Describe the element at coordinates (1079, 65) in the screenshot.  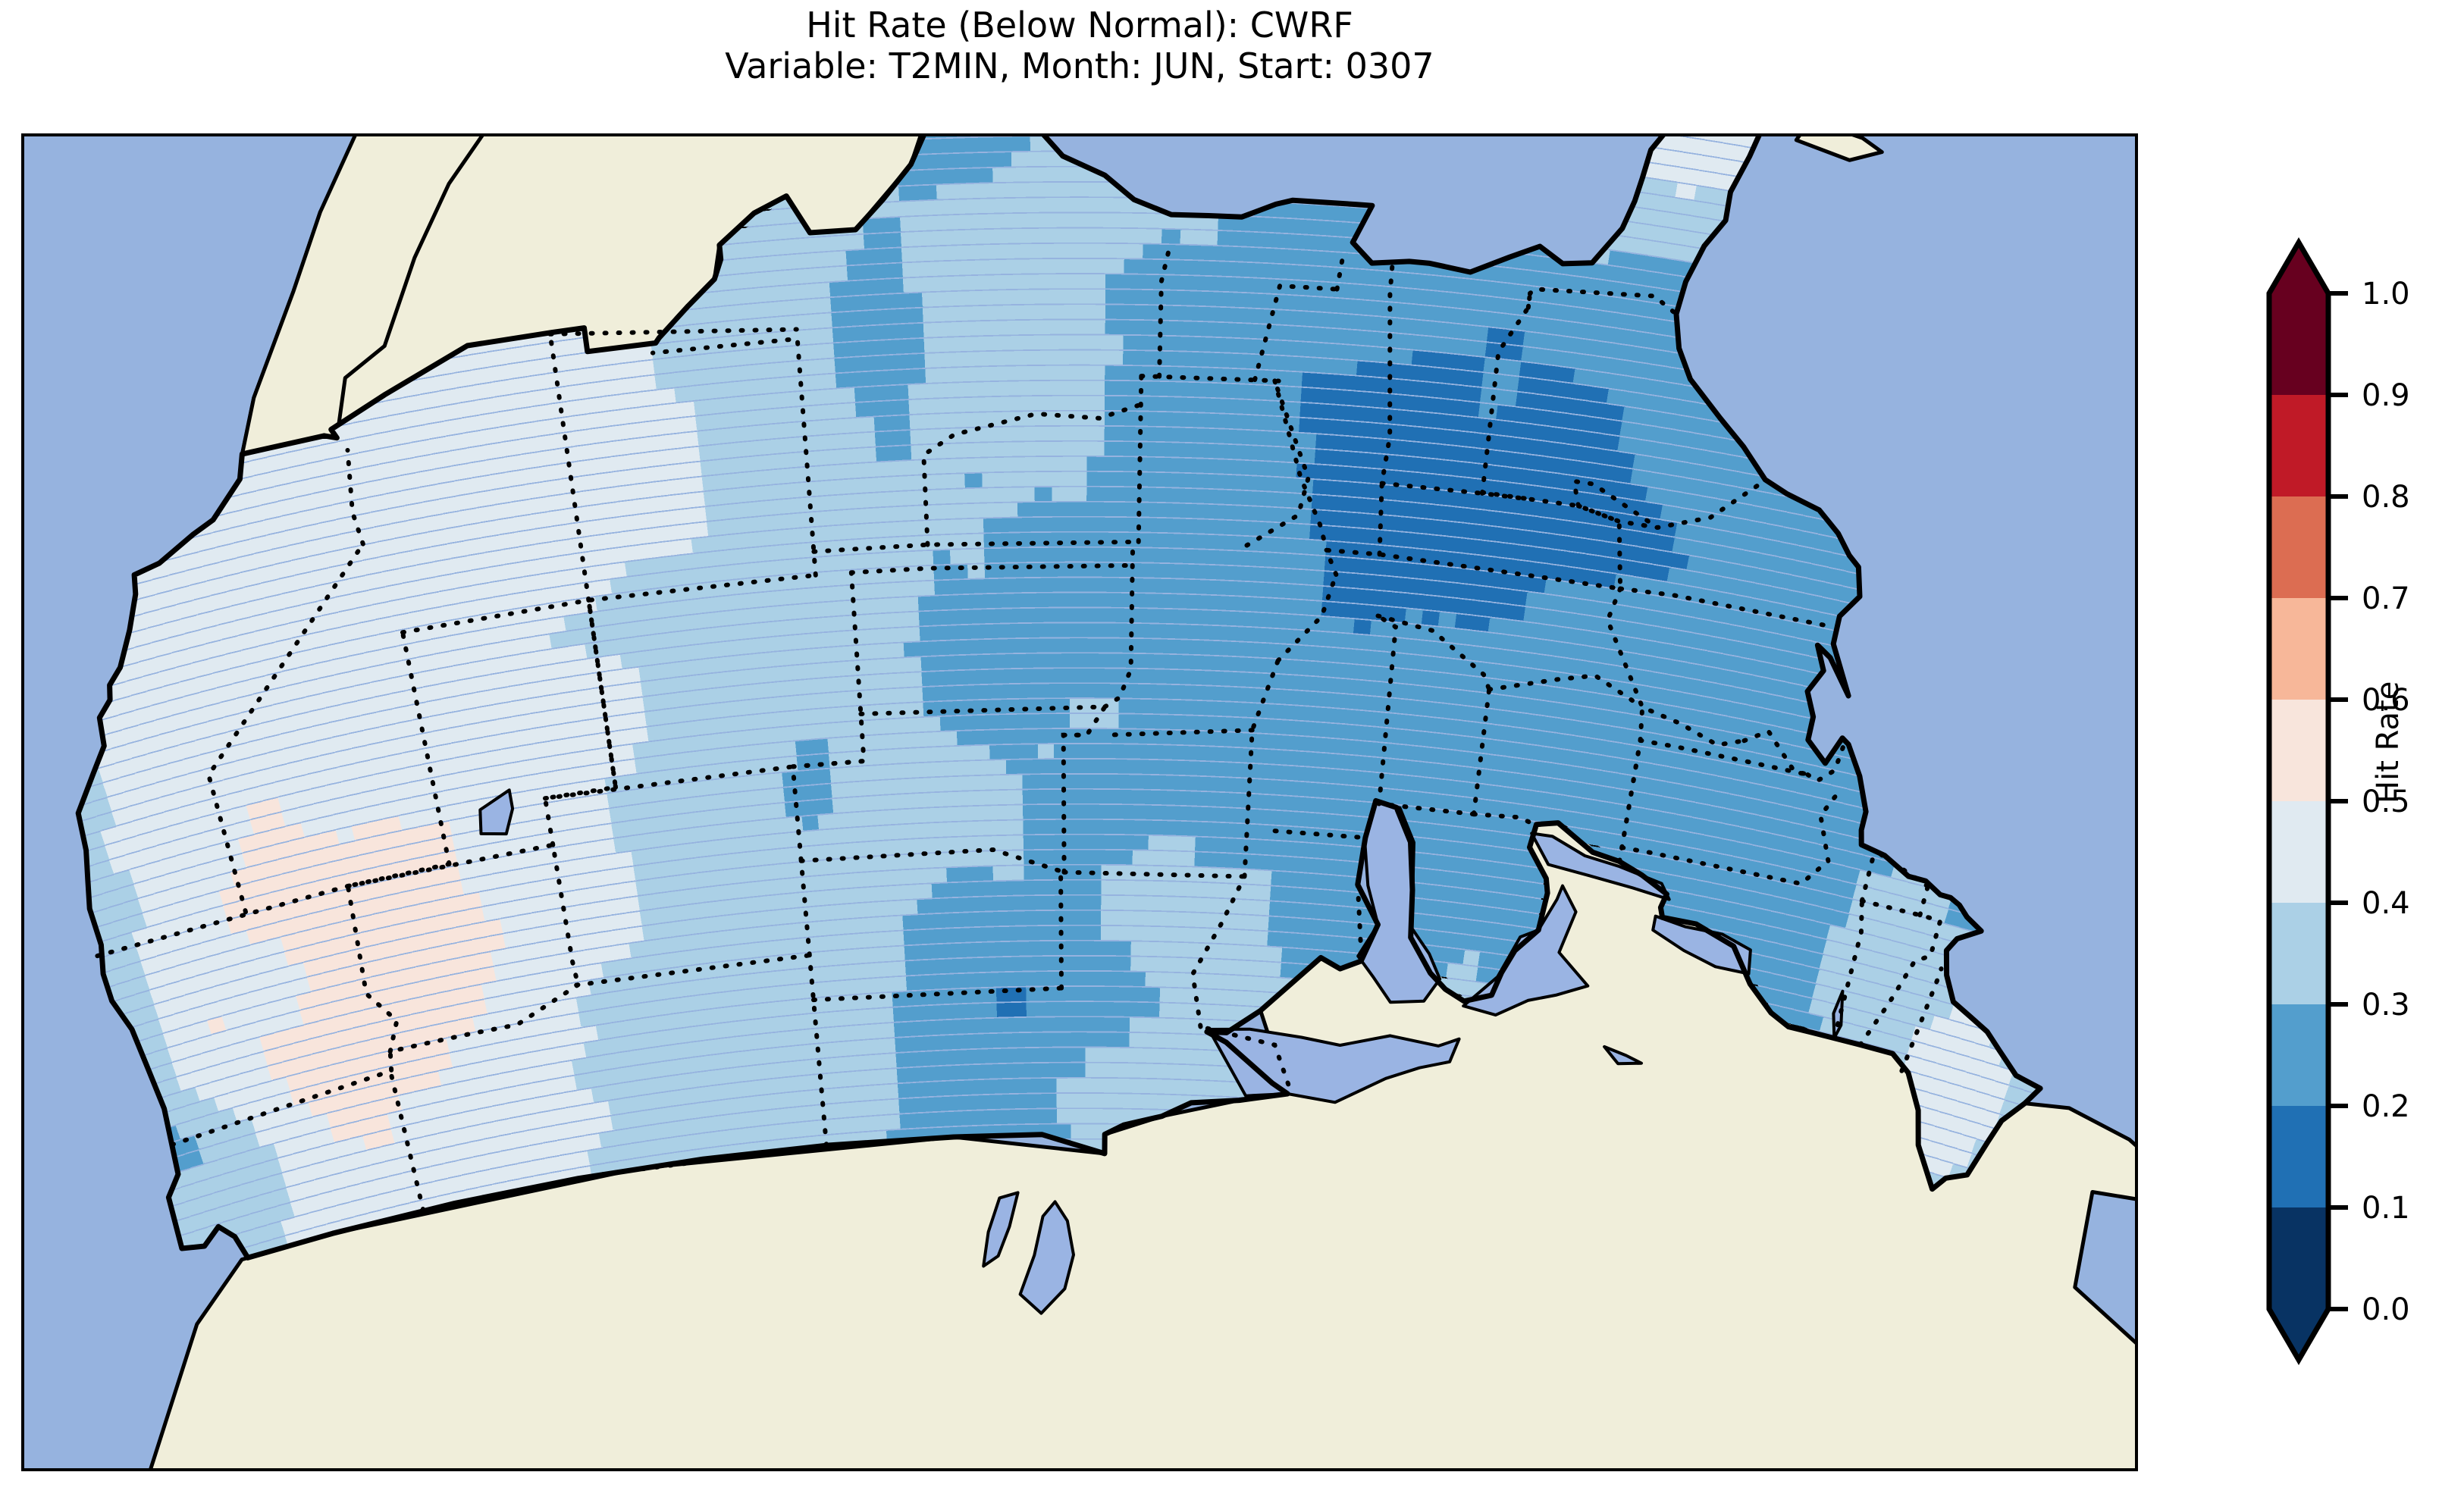
I see `title-line-2: Variable: T2MIN, Month: JUN, Start: 0307` at that location.